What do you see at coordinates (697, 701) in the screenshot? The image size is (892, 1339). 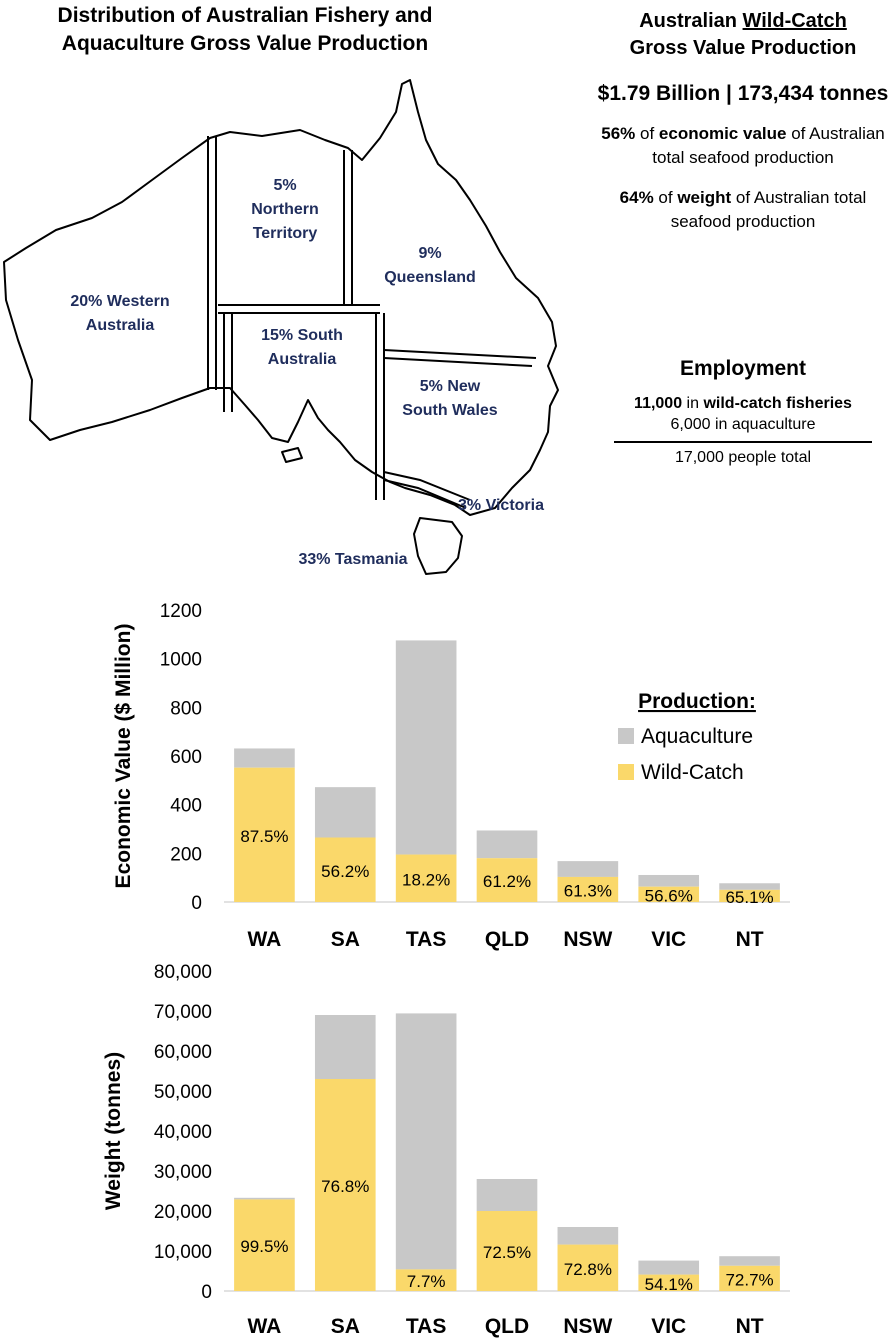 I see `legend-title: Production:` at bounding box center [697, 701].